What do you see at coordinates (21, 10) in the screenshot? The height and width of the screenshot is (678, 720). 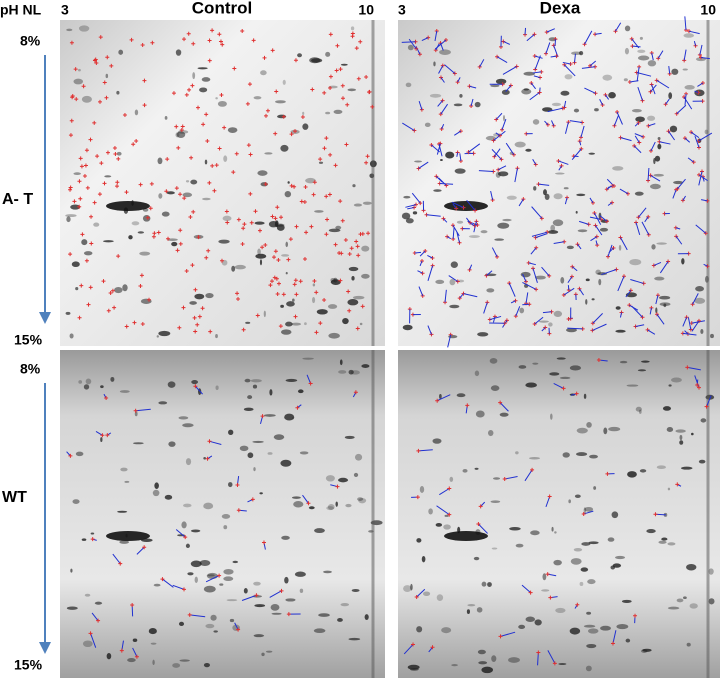 I see `ph-label: pH NL` at bounding box center [21, 10].